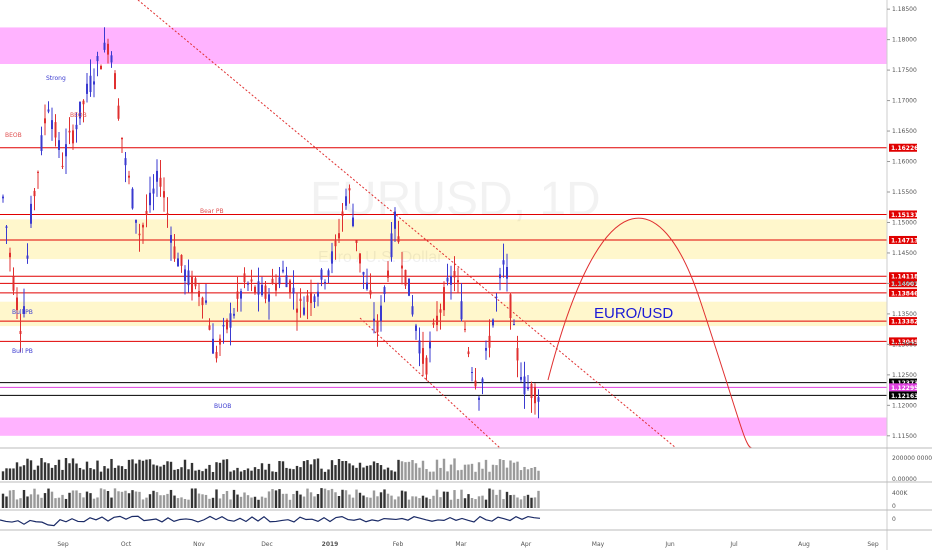 The image size is (932, 550). What do you see at coordinates (894, 519) in the screenshot?
I see `osc2-axis-label: 0` at bounding box center [894, 519].